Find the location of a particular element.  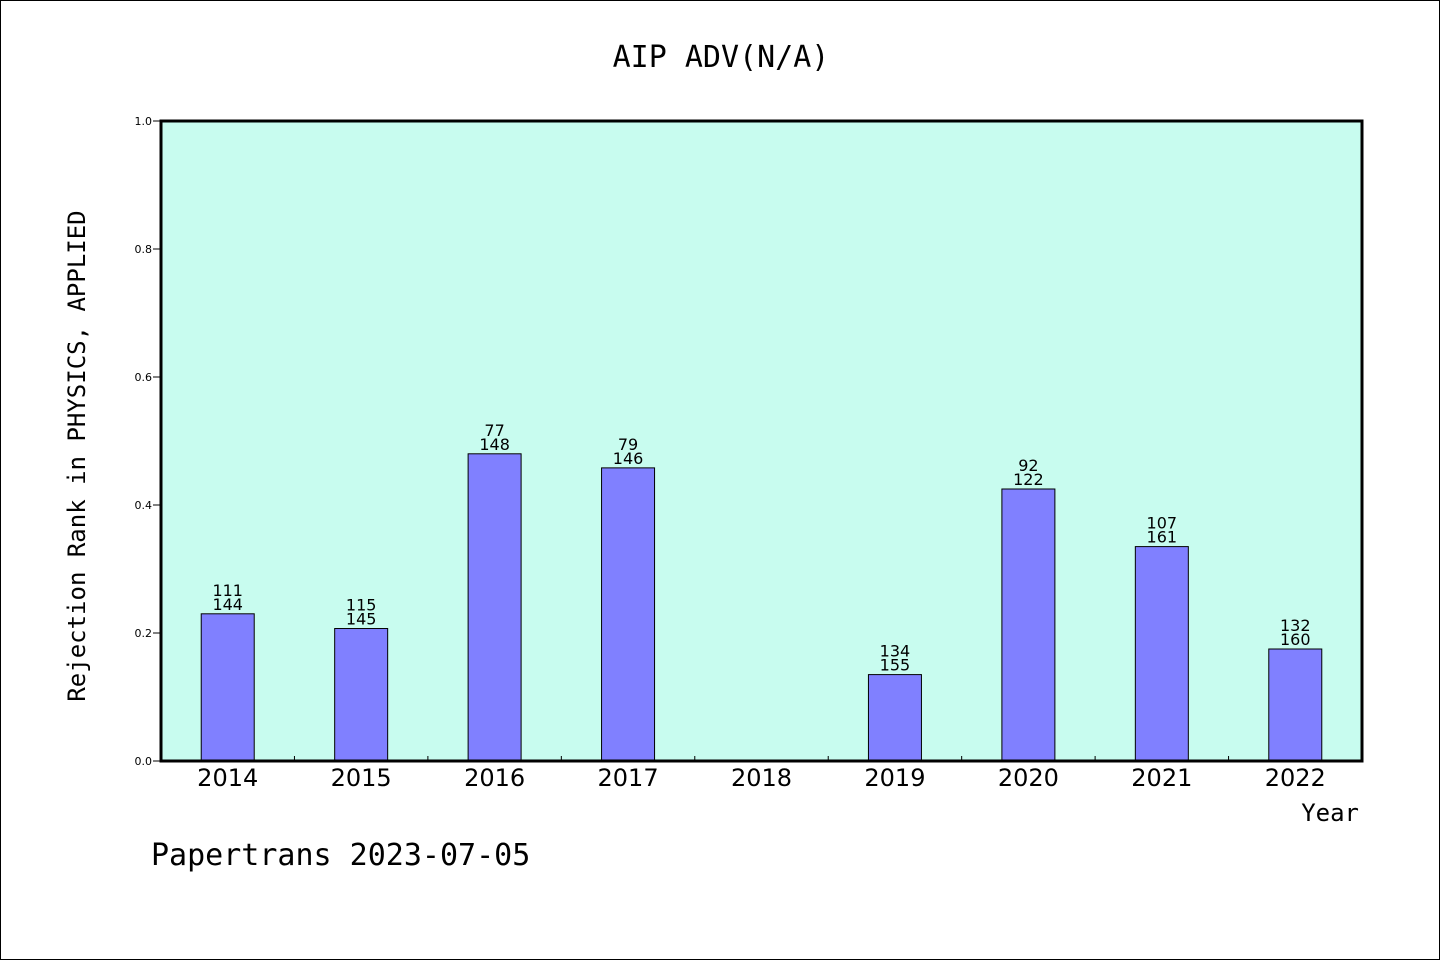

bar-2016 is located at coordinates (494, 607).